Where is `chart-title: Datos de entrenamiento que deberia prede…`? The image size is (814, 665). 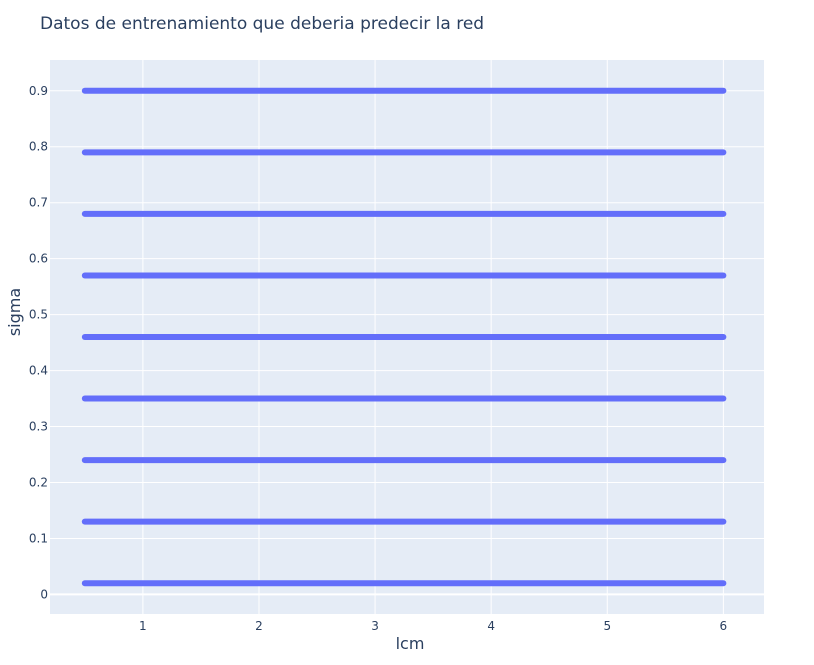 chart-title: Datos de entrenamiento que deberia prede… is located at coordinates (262, 24).